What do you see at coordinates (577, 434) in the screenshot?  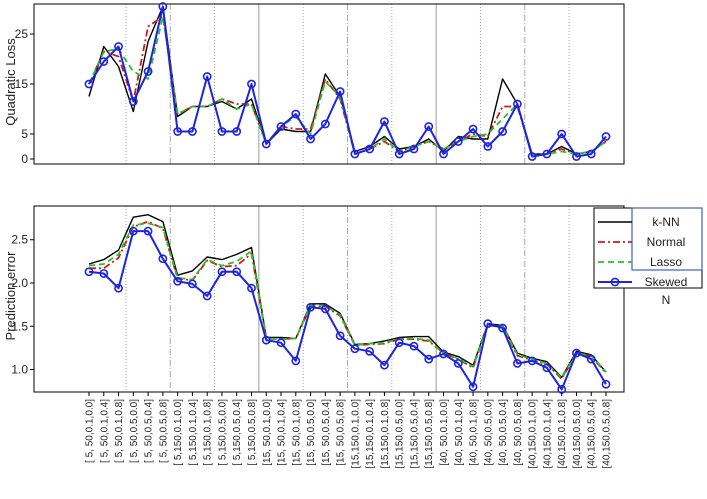 I see `x-tick-label: [40,150,0.5,0.0]` at bounding box center [577, 434].